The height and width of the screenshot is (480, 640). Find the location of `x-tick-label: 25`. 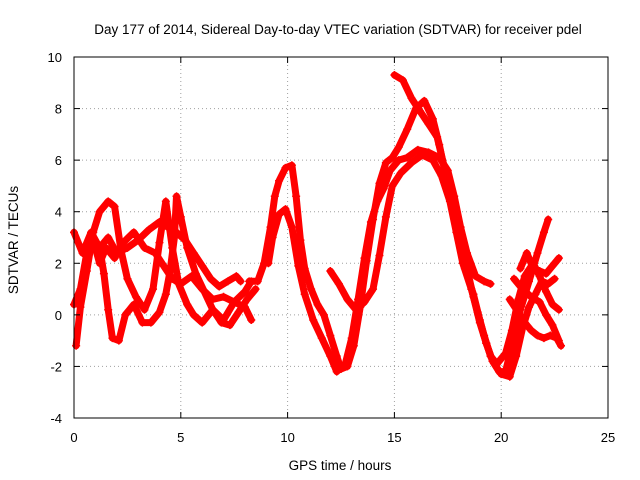

x-tick-label: 25 is located at coordinates (608, 437).